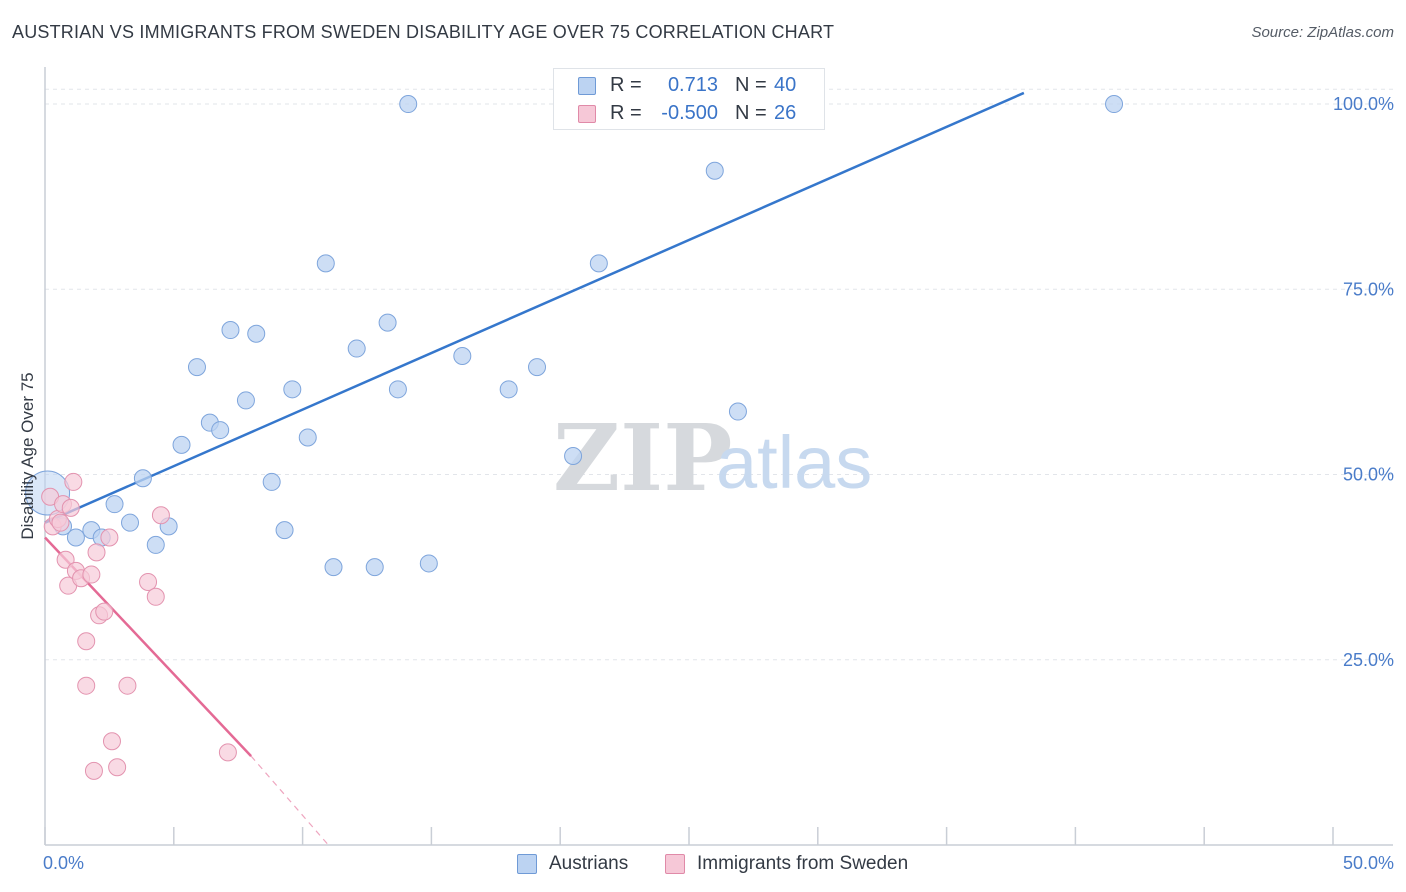  I want to click on stats-swatch-austrians, so click(587, 86).